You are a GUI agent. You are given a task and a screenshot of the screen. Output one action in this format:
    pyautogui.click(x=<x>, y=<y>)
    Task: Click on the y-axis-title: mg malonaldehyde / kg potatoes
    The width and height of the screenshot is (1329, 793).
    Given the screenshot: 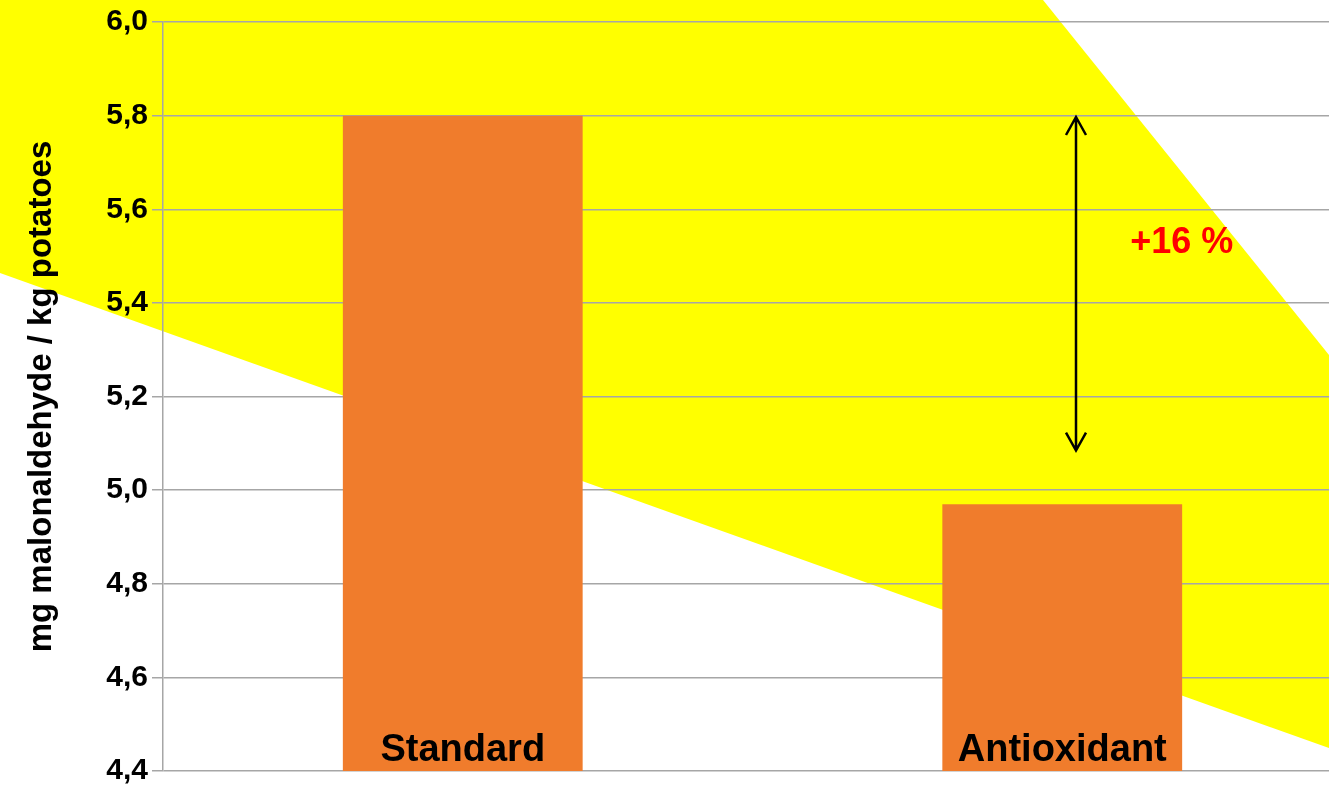 What is the action you would take?
    pyautogui.click(x=39, y=396)
    